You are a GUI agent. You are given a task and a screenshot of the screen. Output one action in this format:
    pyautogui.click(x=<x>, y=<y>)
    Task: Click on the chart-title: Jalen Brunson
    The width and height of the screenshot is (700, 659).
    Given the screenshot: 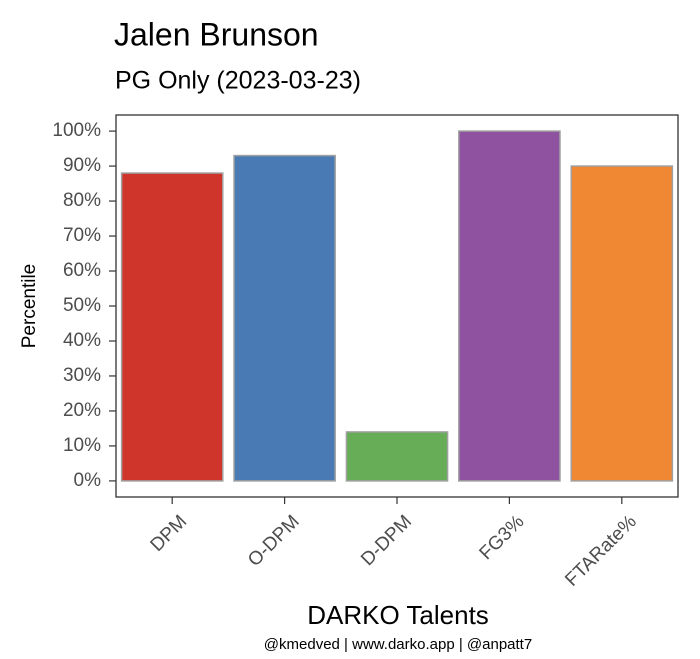 What is the action you would take?
    pyautogui.click(x=216, y=34)
    